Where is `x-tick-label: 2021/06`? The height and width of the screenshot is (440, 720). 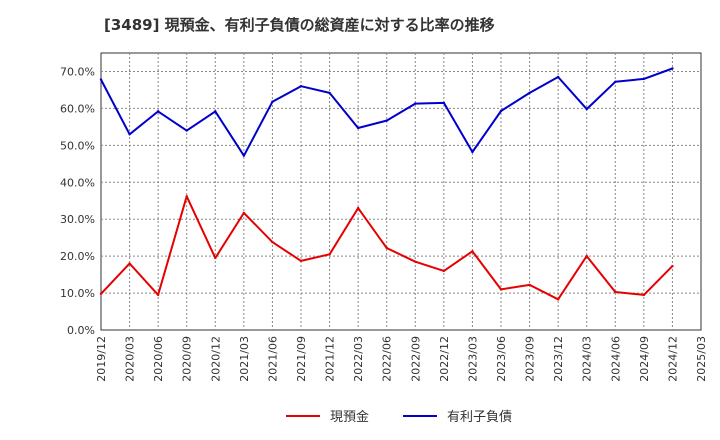
x-tick-label: 2021/06 is located at coordinates (272, 359).